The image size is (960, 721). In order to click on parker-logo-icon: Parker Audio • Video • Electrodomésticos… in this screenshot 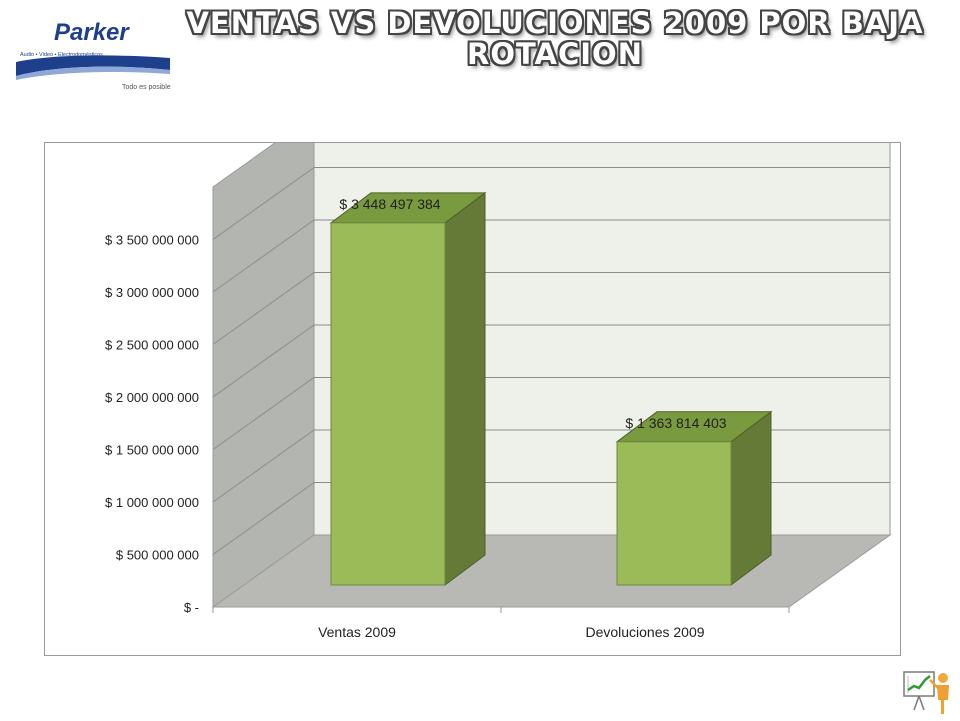, I will do `click(94, 54)`.